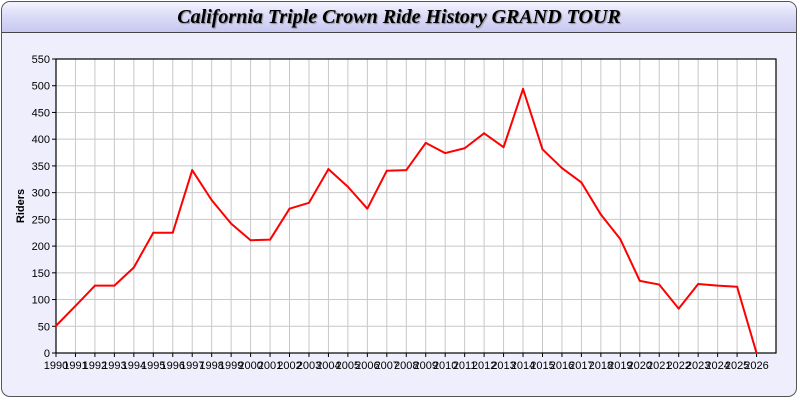  I want to click on x-tick-label: 2002, so click(289, 366).